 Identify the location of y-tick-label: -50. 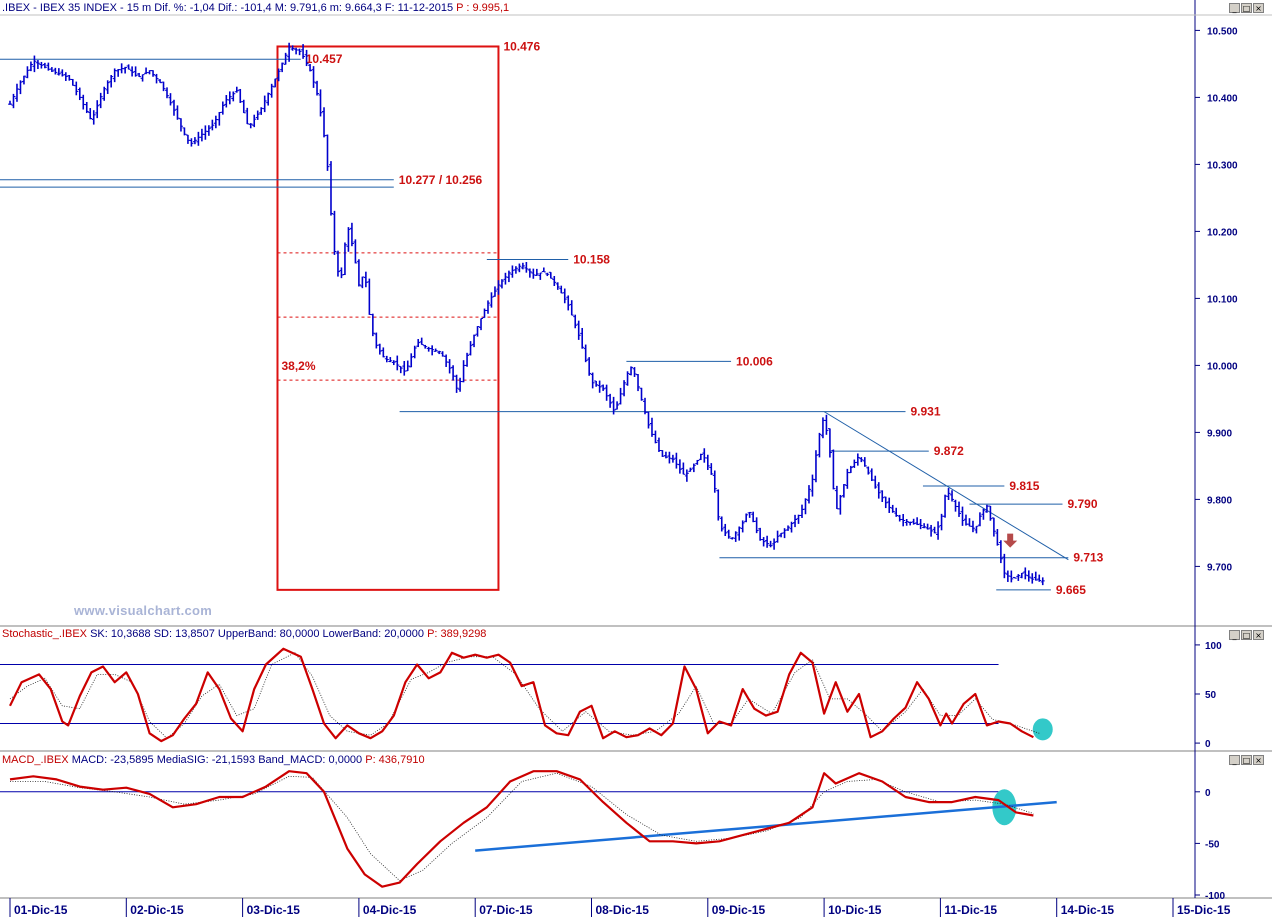
(1212, 844).